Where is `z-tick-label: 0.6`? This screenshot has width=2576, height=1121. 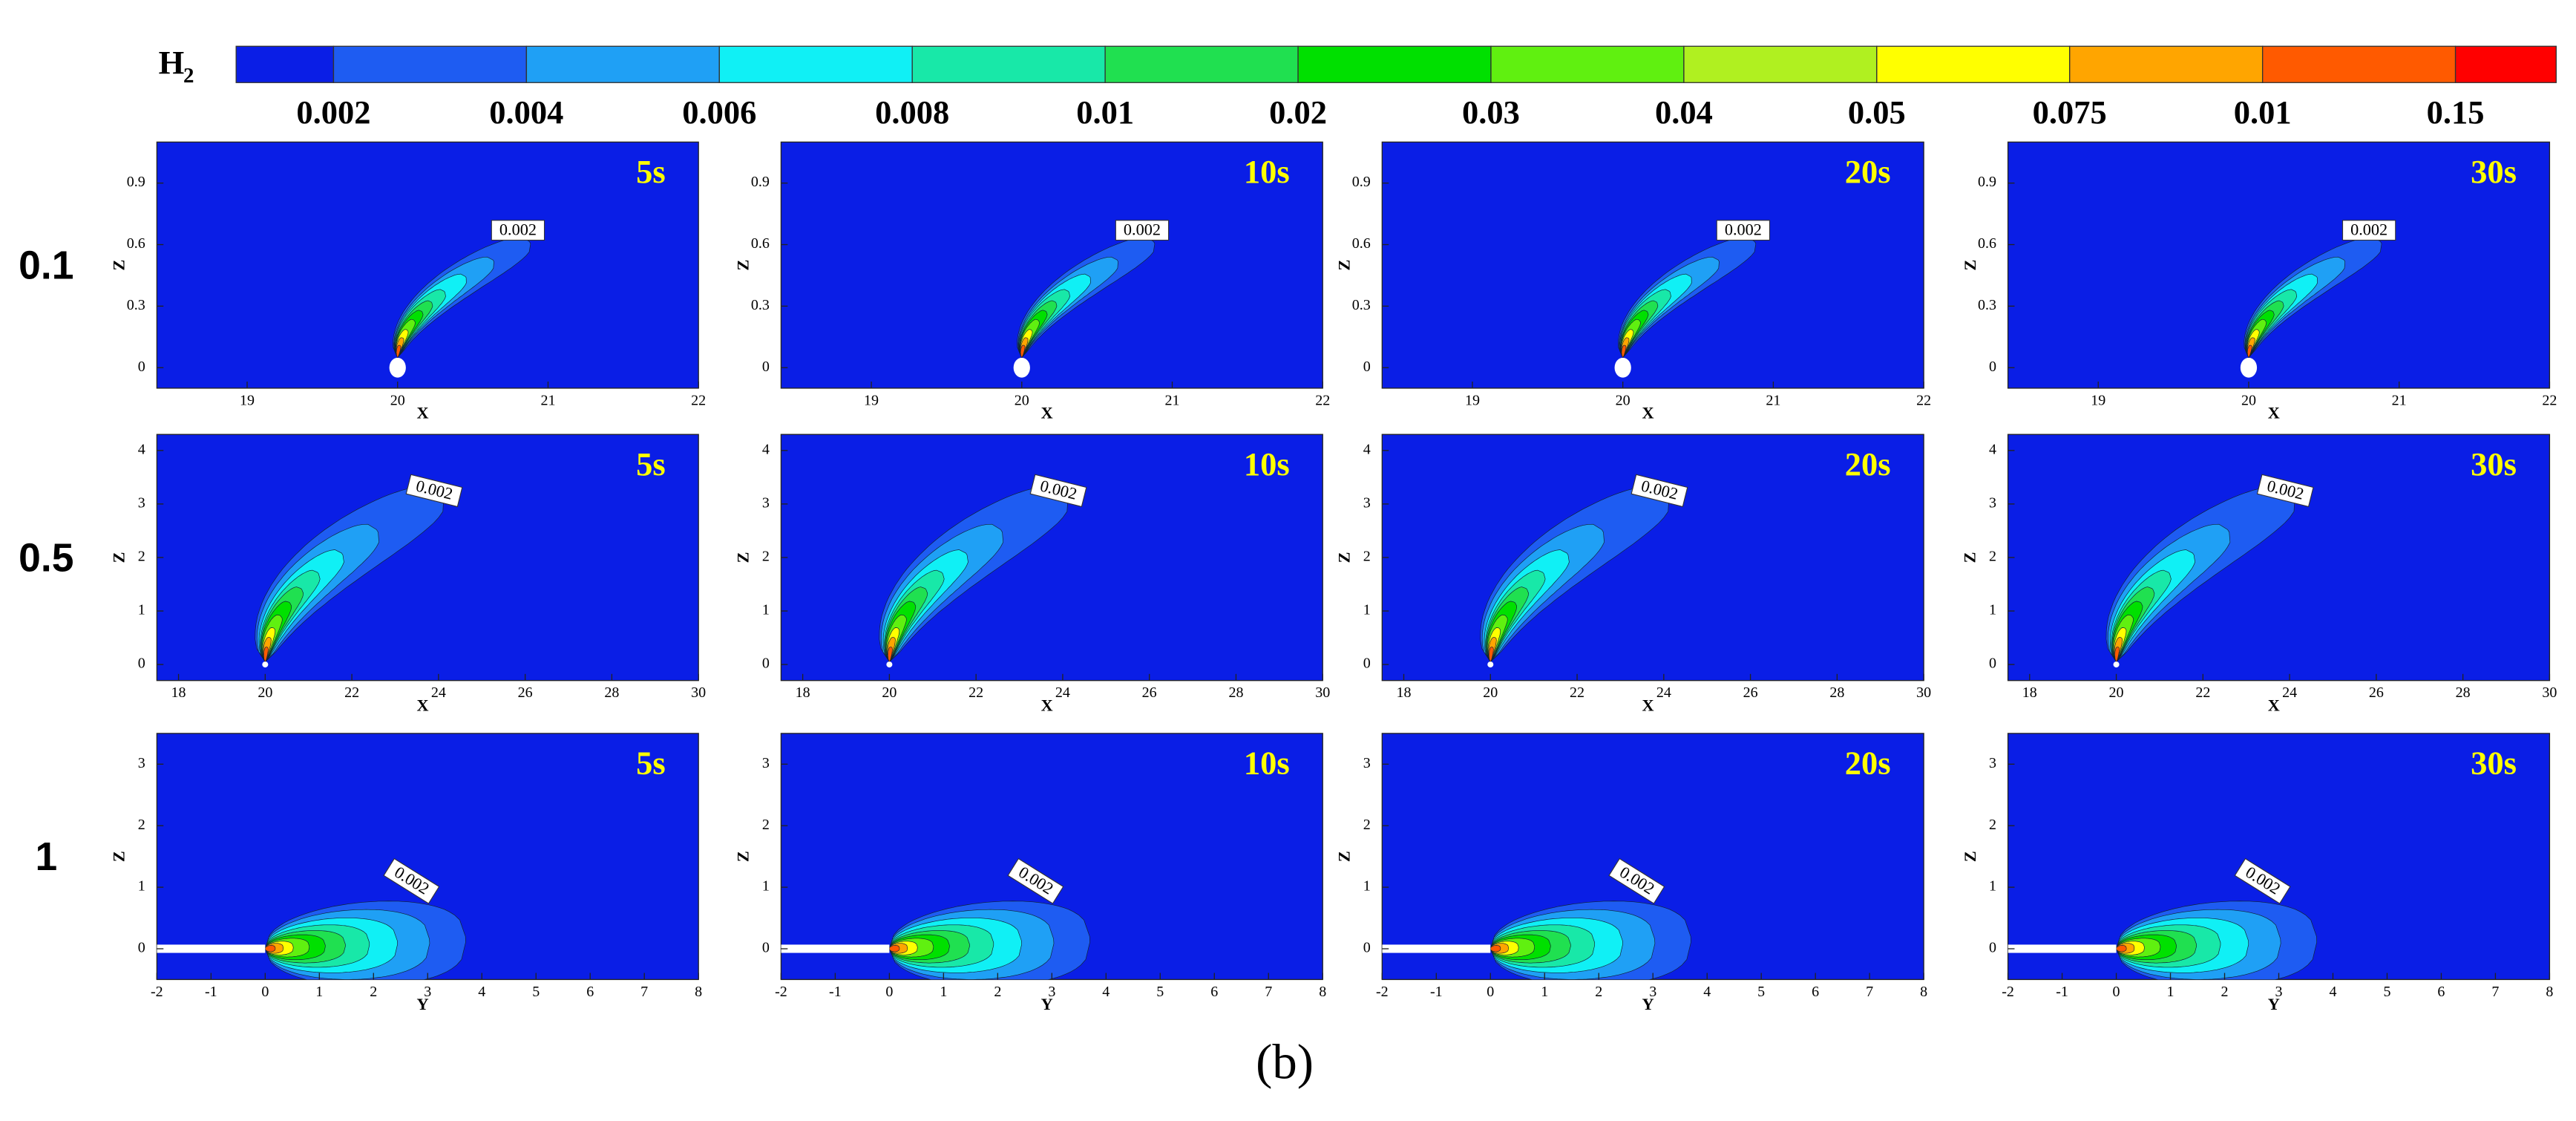 z-tick-label: 0.6 is located at coordinates (136, 244).